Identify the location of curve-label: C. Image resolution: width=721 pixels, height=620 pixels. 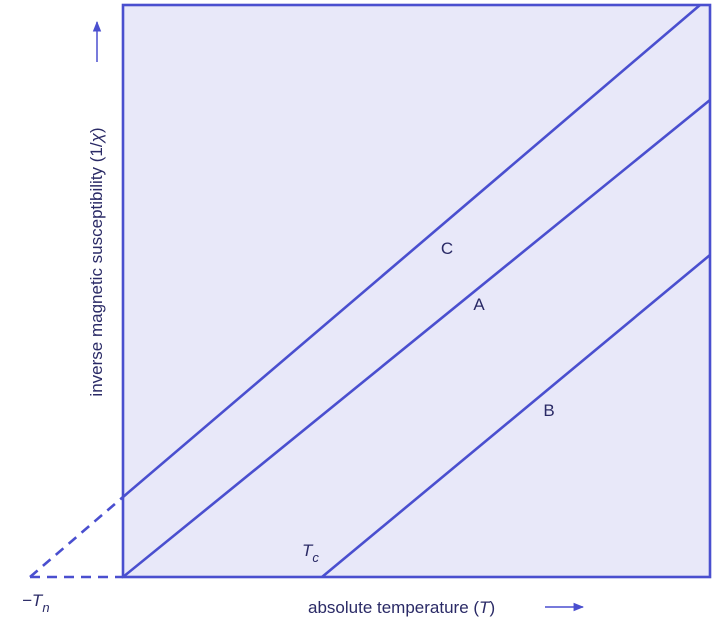
(447, 248).